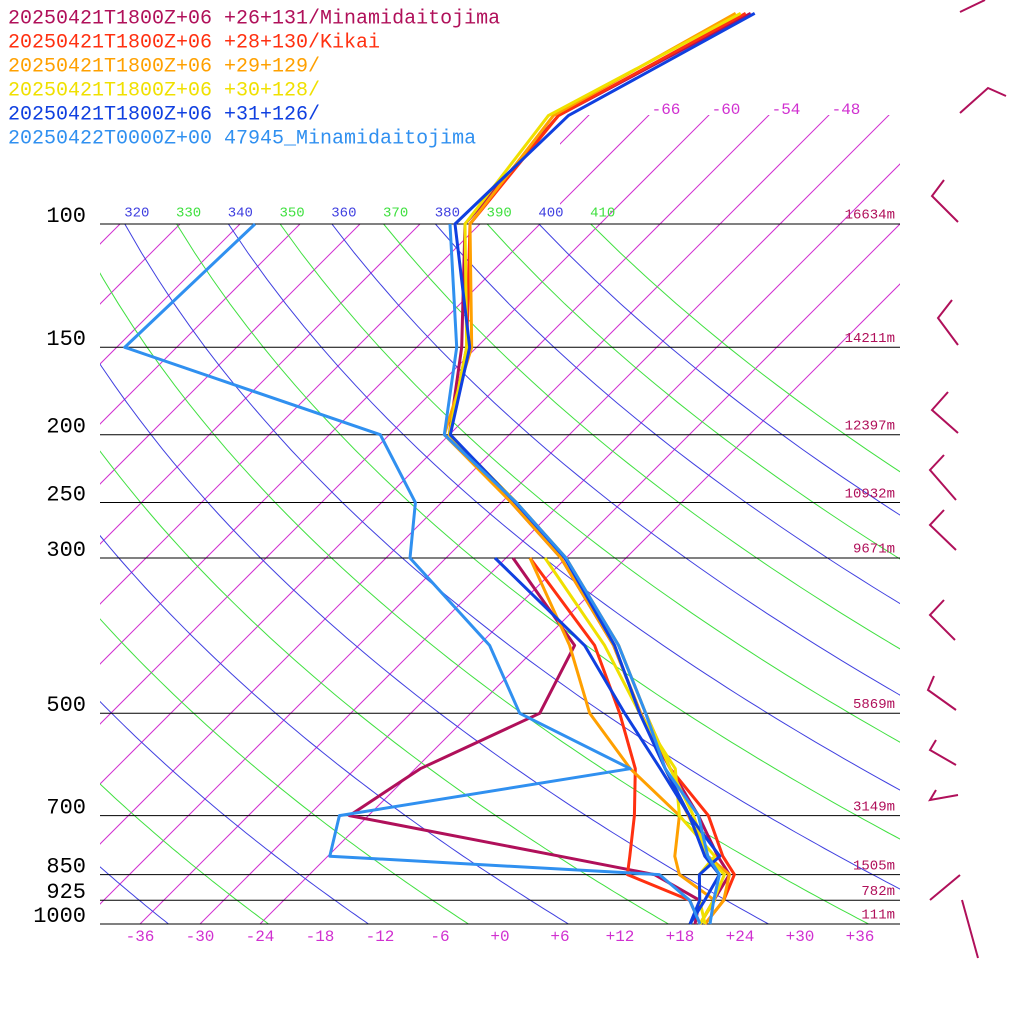 This screenshot has width=1024, height=1024. What do you see at coordinates (800, 937) in the screenshot?
I see `x-tick-label: +30` at bounding box center [800, 937].